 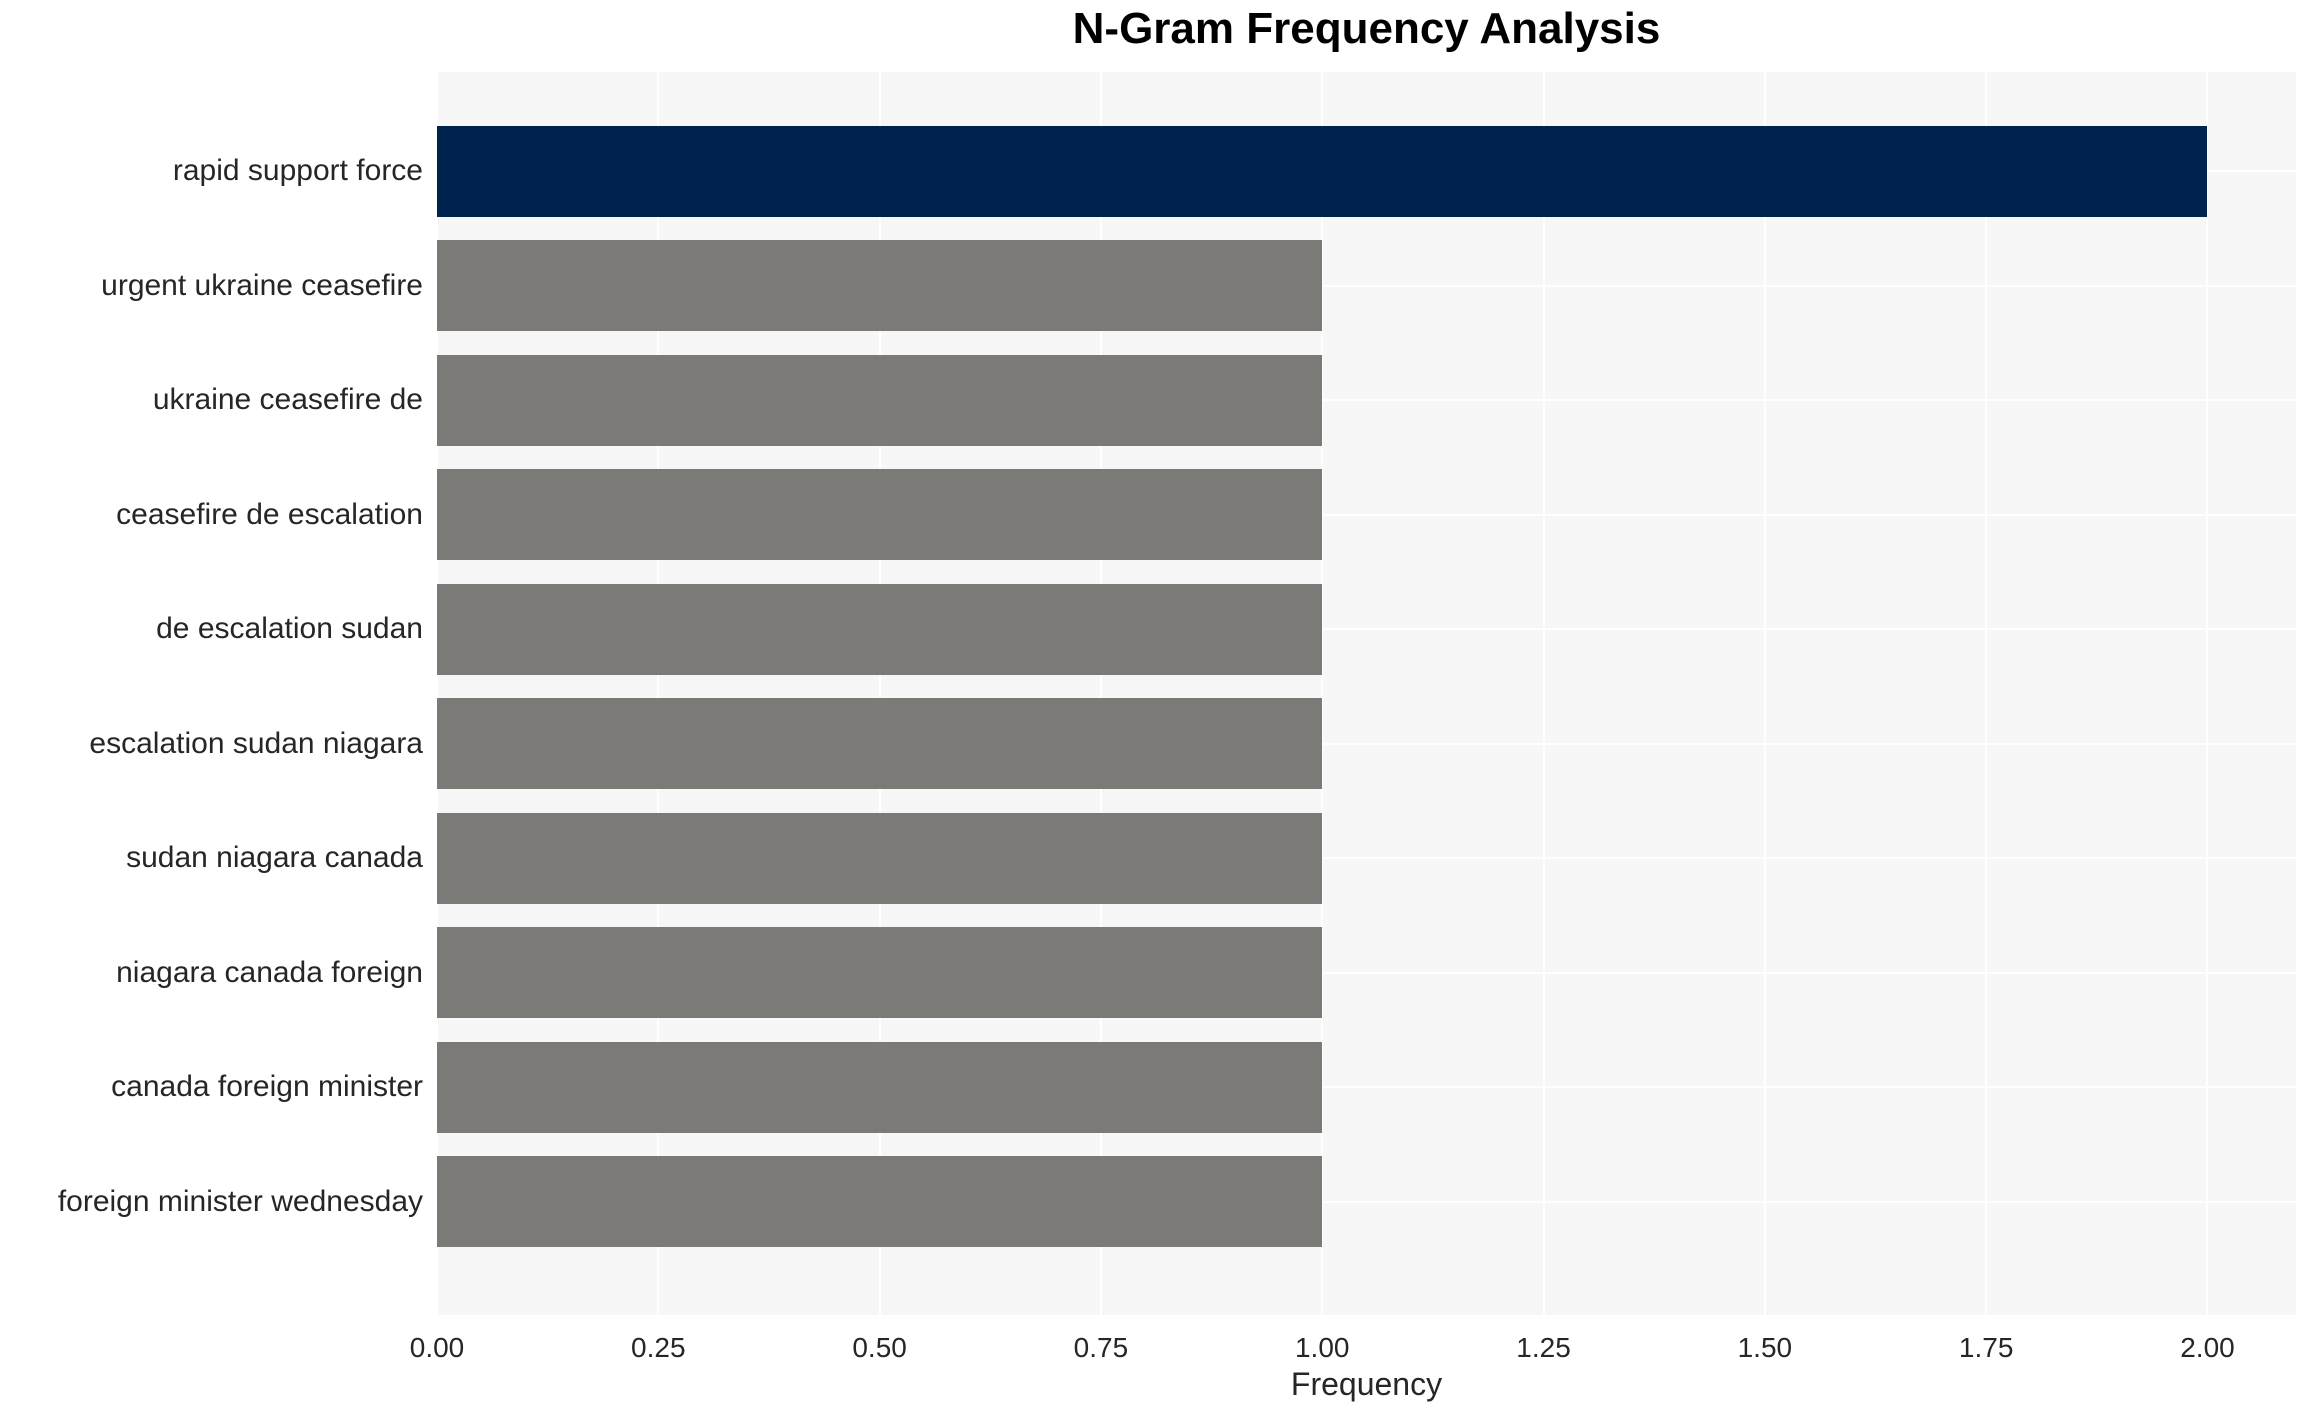 I want to click on y-axis-label: foreign minister wednesday, so click(x=240, y=1201).